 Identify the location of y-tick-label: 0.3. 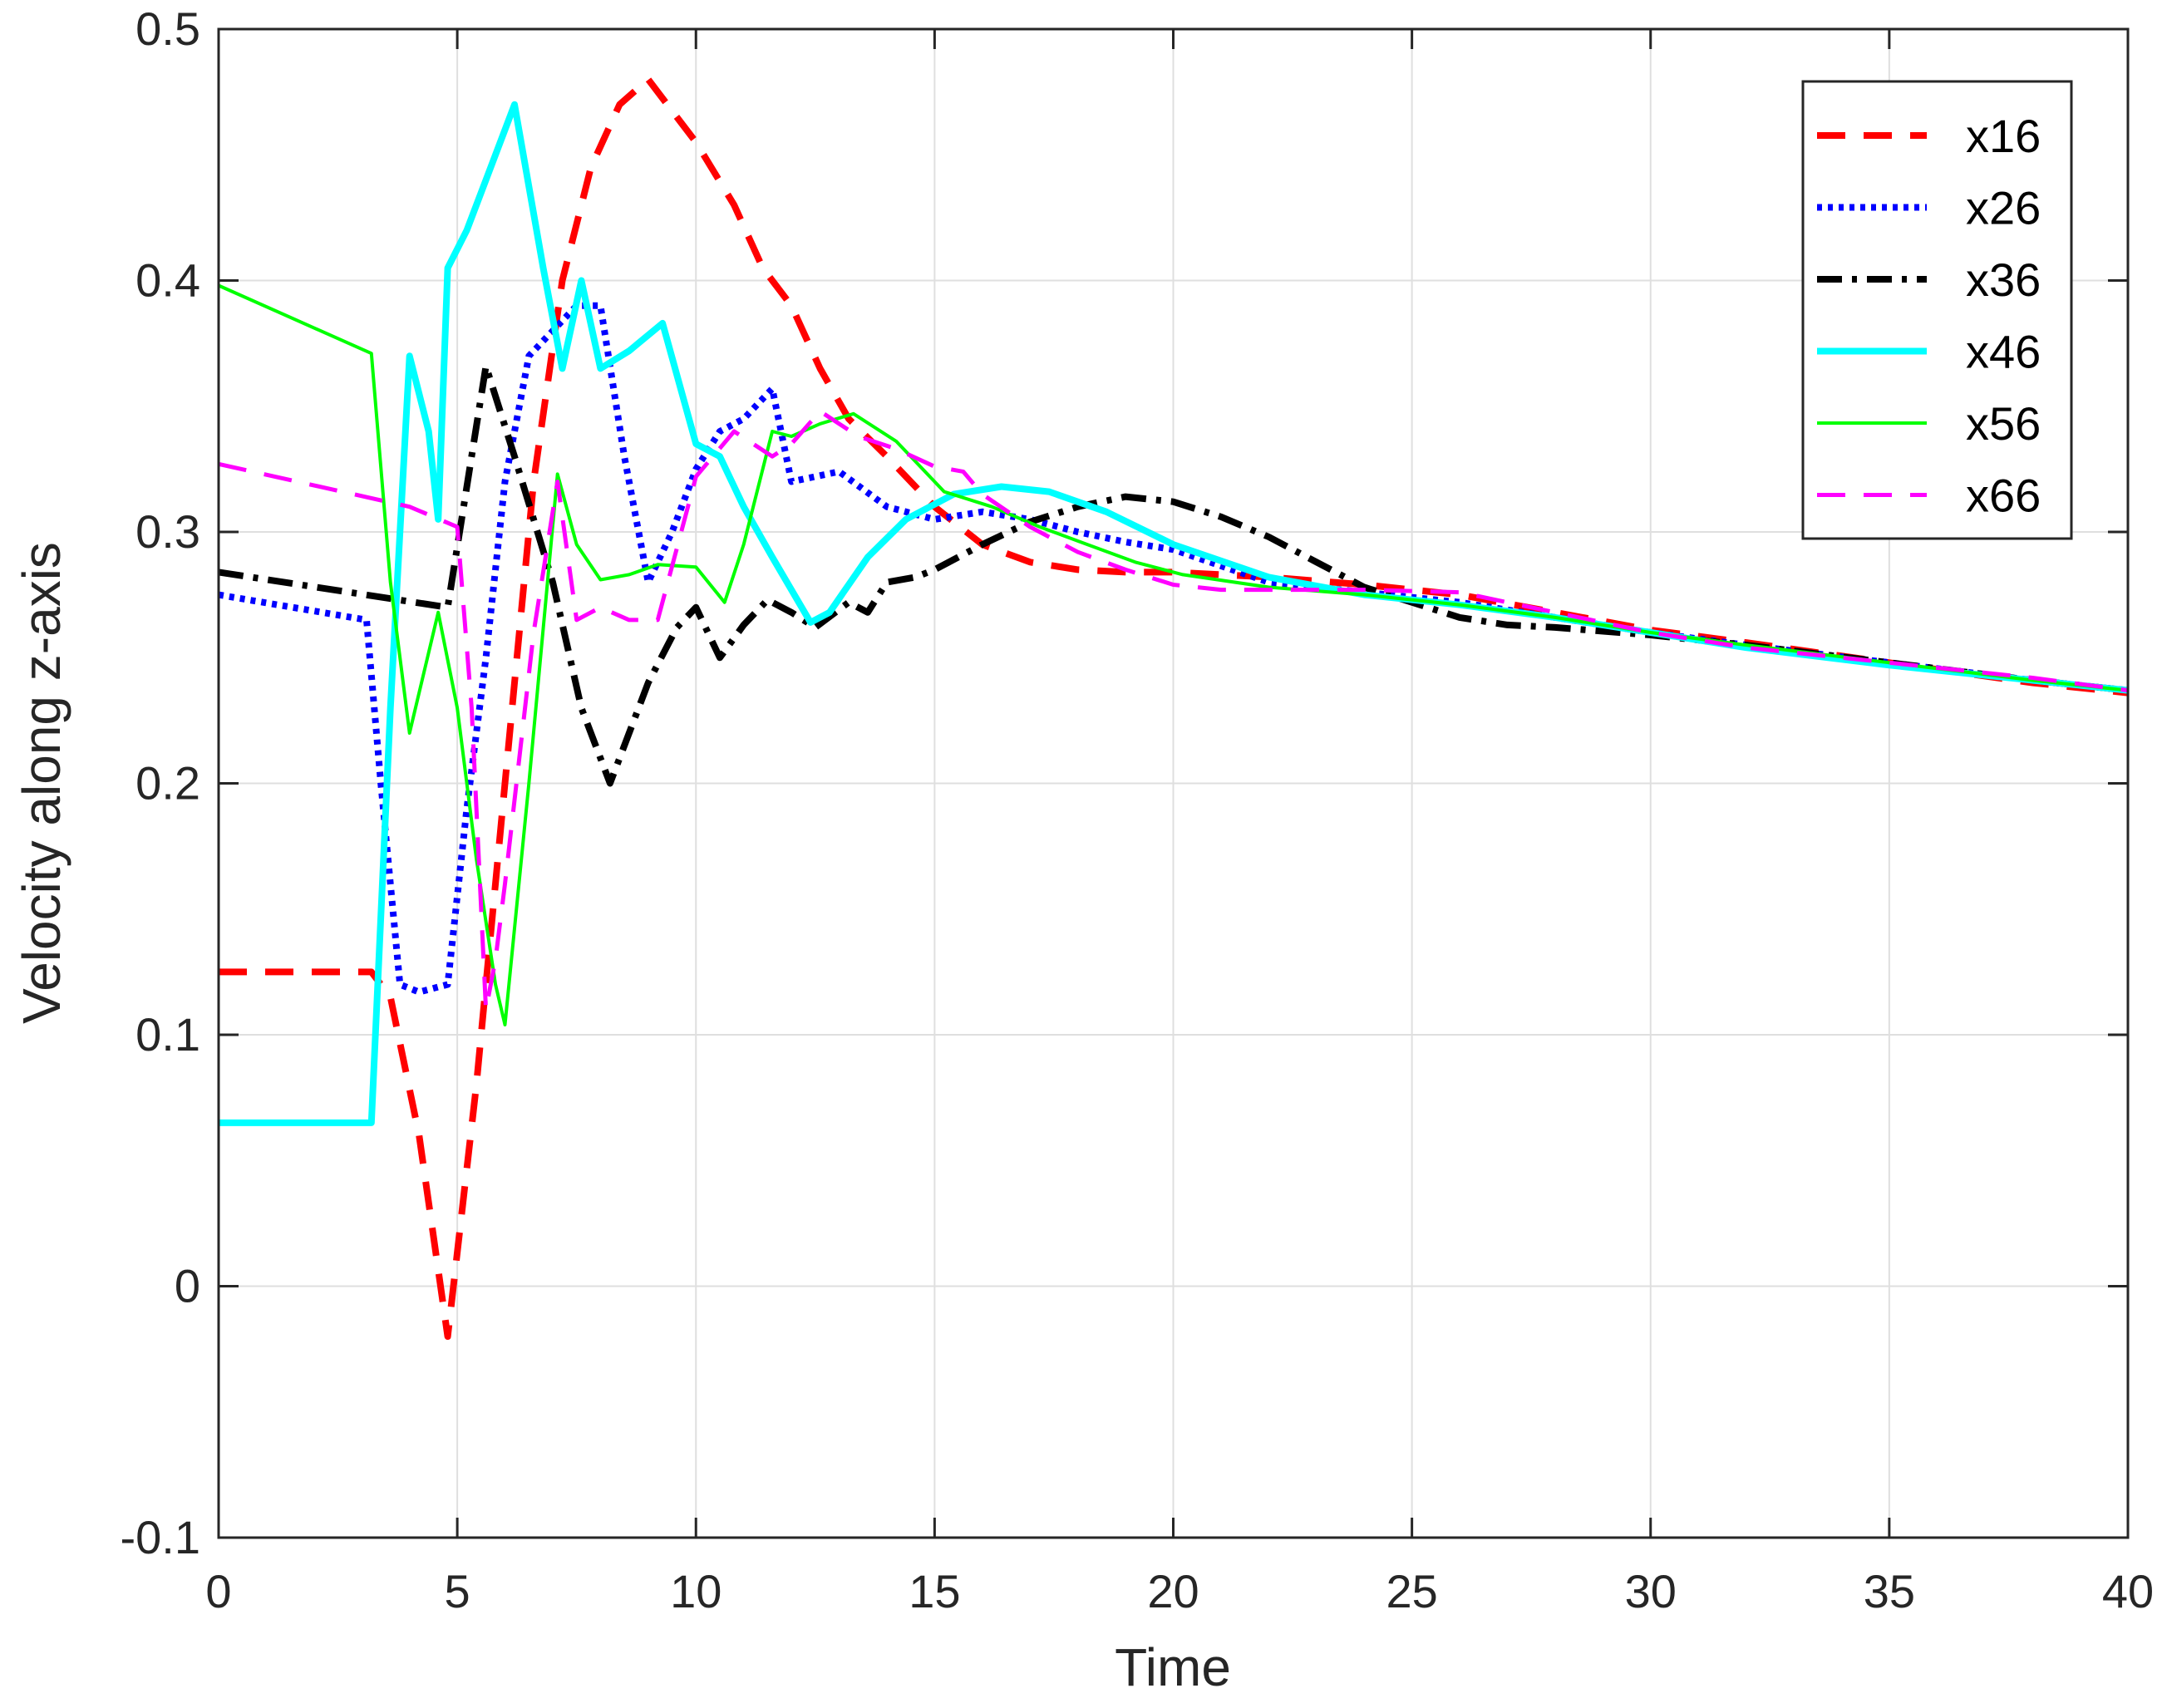
(167, 531).